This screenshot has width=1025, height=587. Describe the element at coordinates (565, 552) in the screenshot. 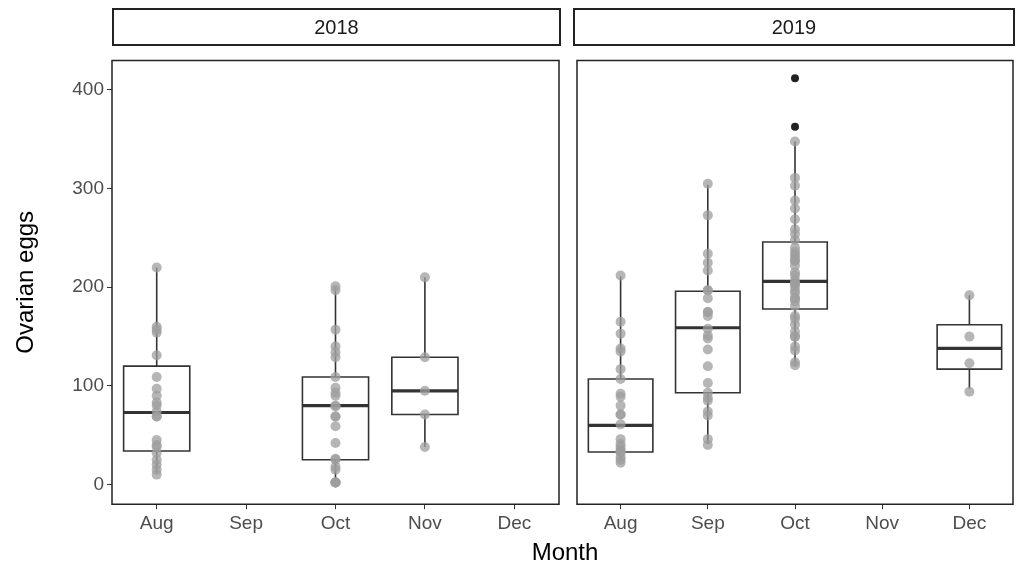

I see `x-axis-title: Month` at that location.